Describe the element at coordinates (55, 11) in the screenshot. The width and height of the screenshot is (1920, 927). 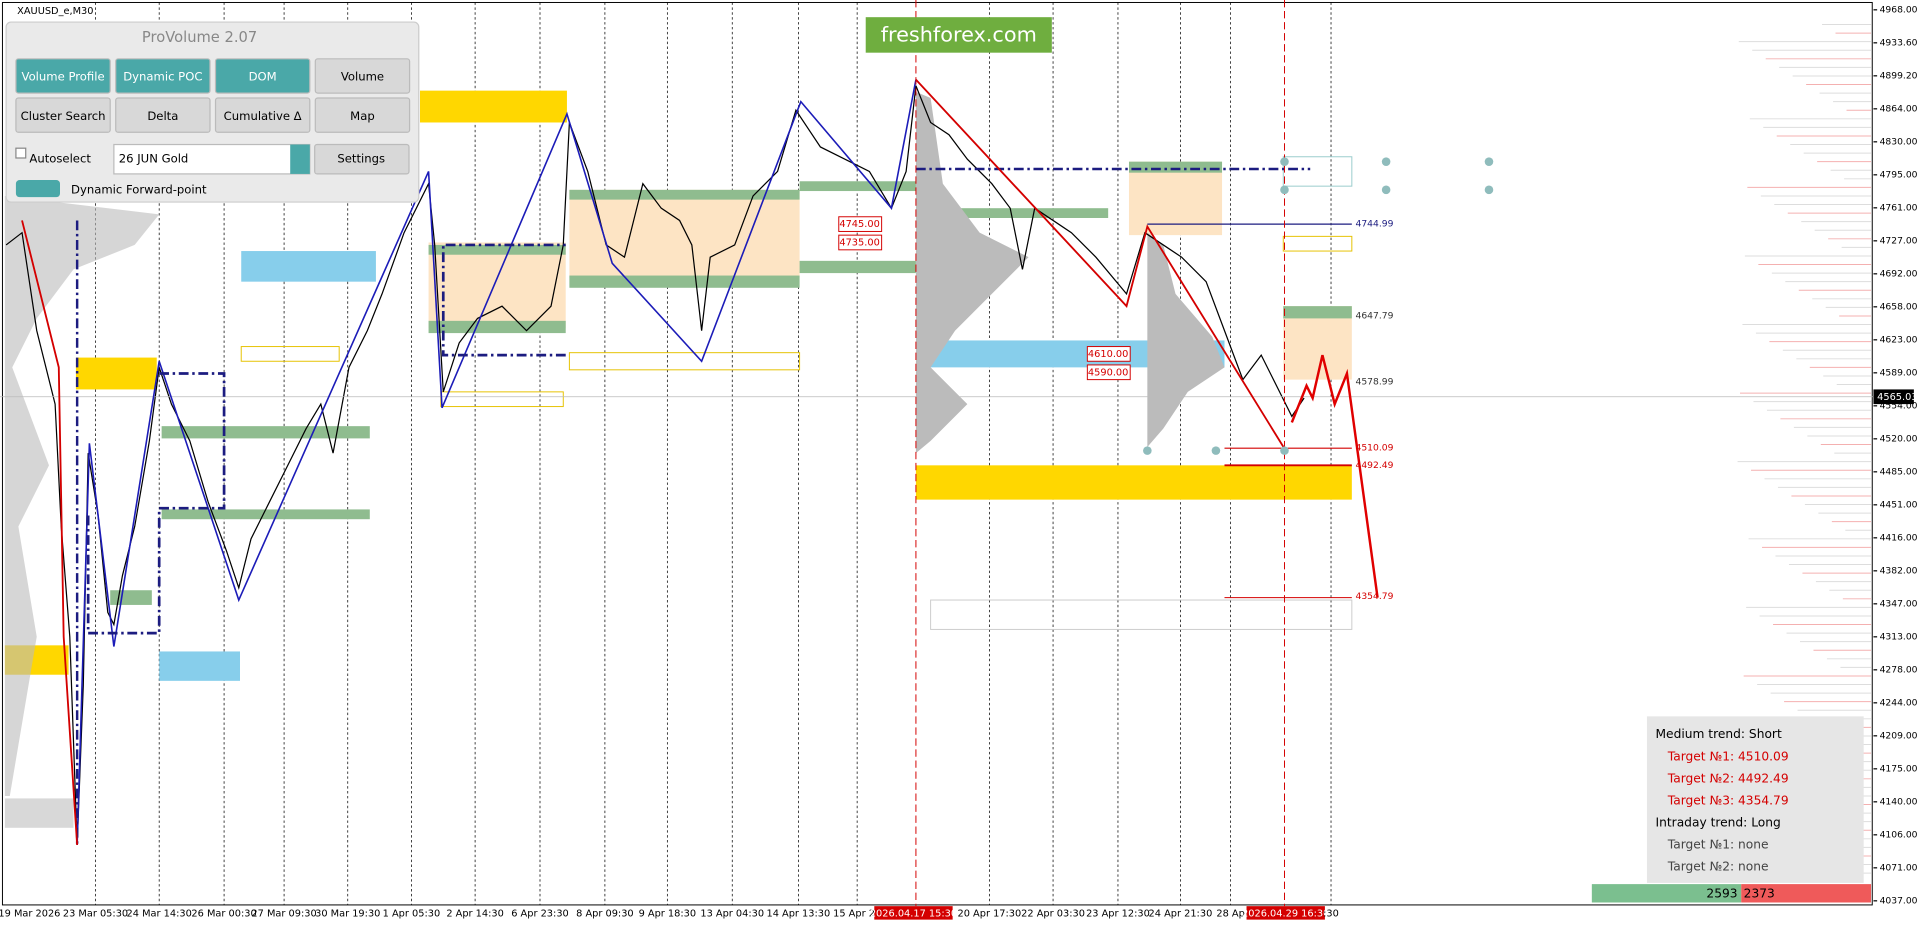
I see `window-title: XAUUSD_e,M30` at that location.